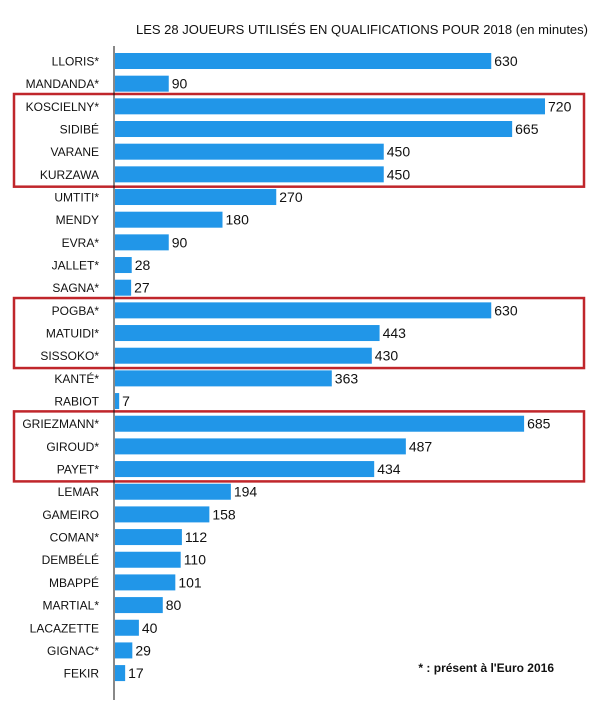  I want to click on value-label-giroud: 487, so click(421, 446).